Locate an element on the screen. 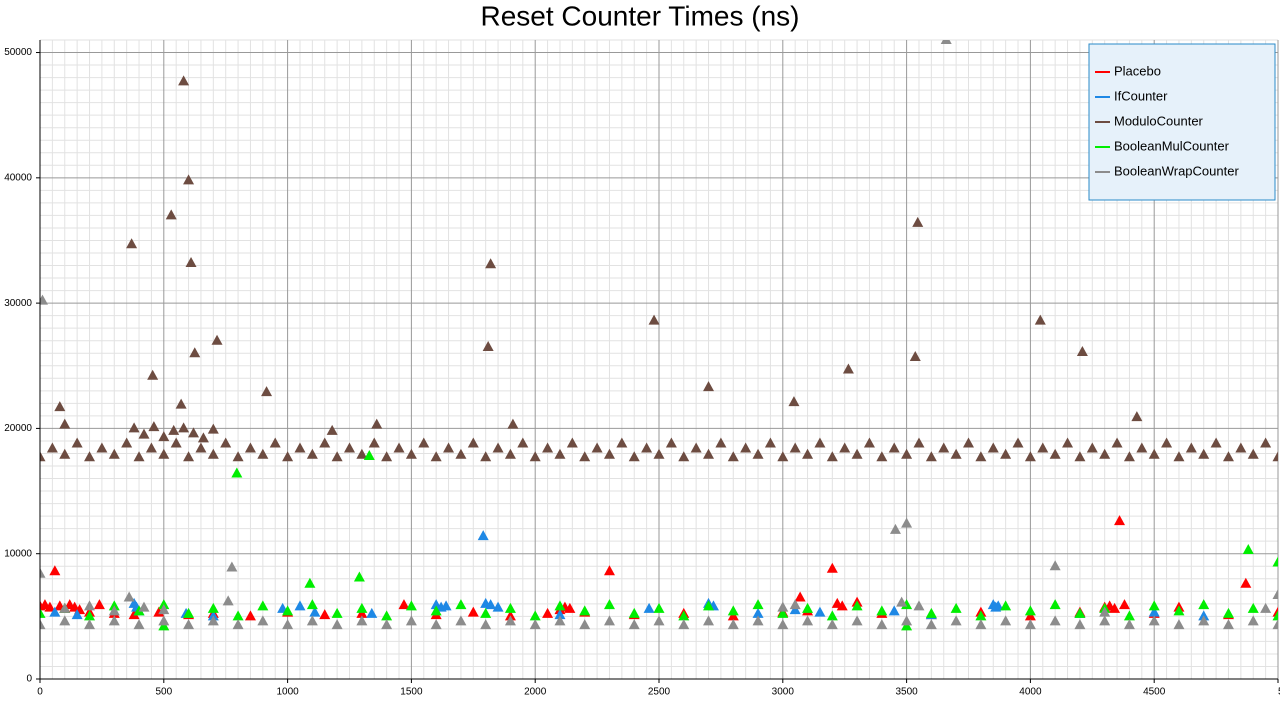 The image size is (1280, 720). x-tick-label: 3000 is located at coordinates (783, 692).